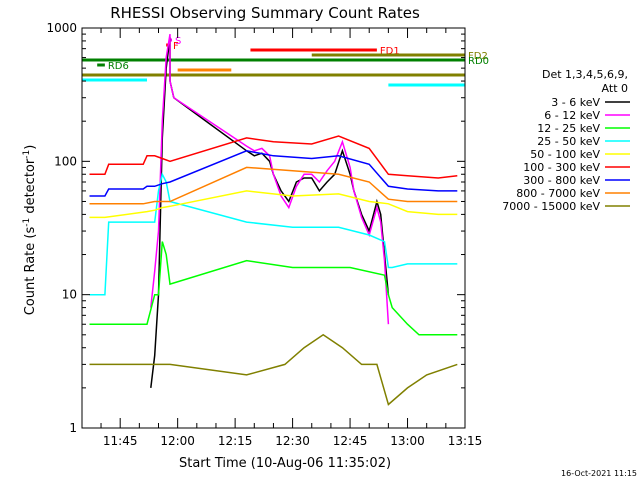  I want to click on flag-label: RD0, so click(478, 61).